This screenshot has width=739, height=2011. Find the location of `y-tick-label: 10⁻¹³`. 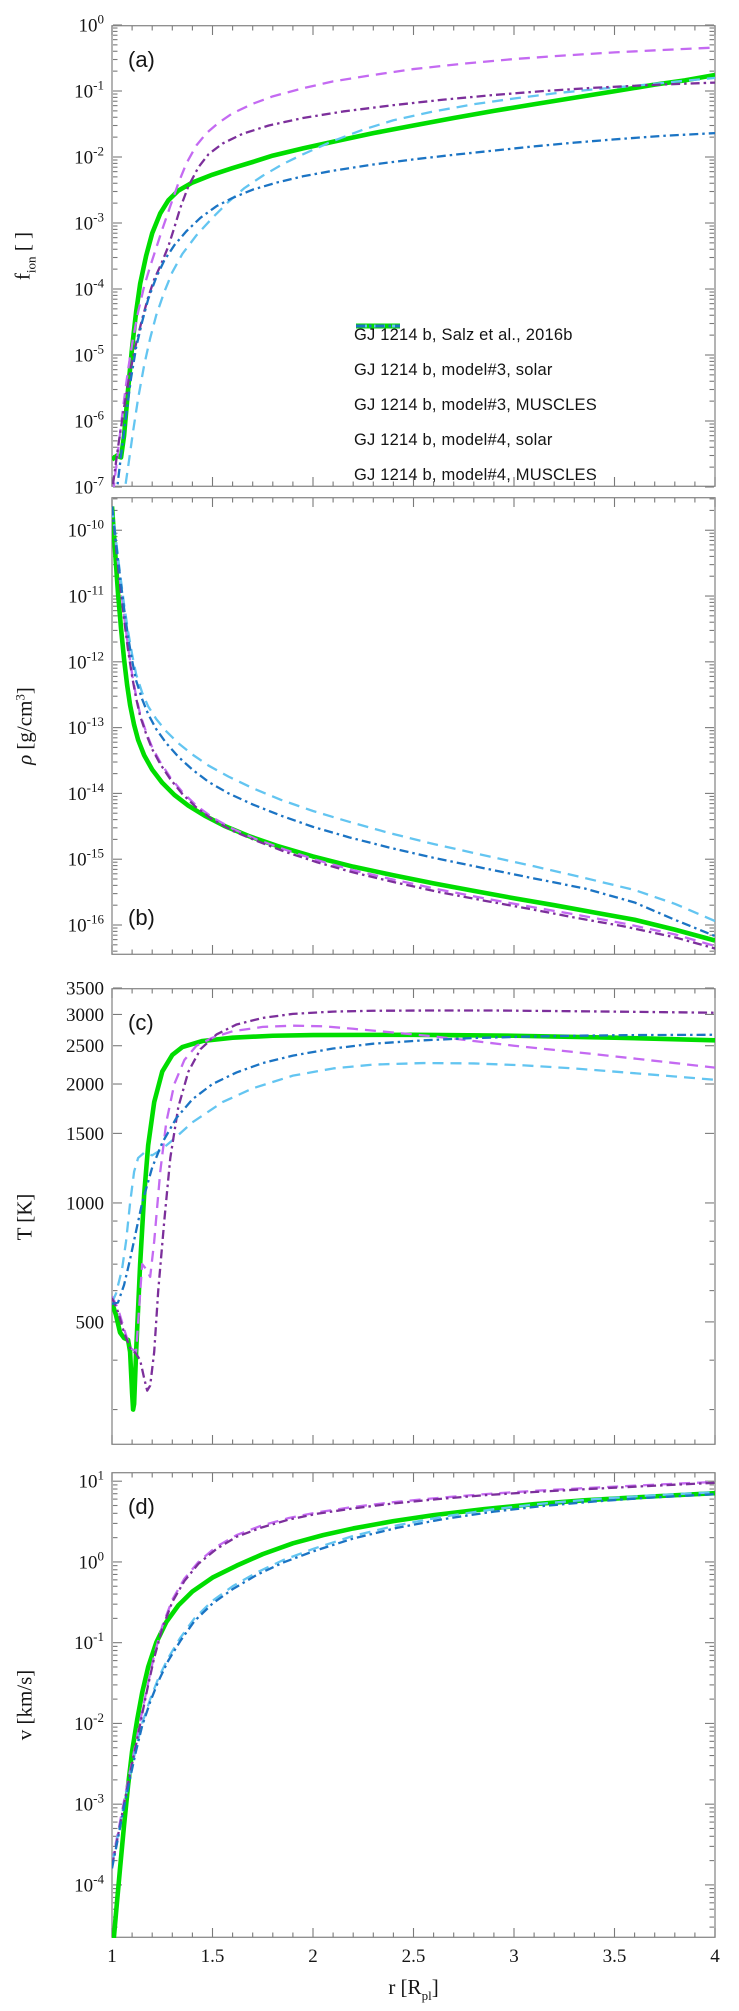

y-tick-label: 10⁻¹³ is located at coordinates (86, 726).